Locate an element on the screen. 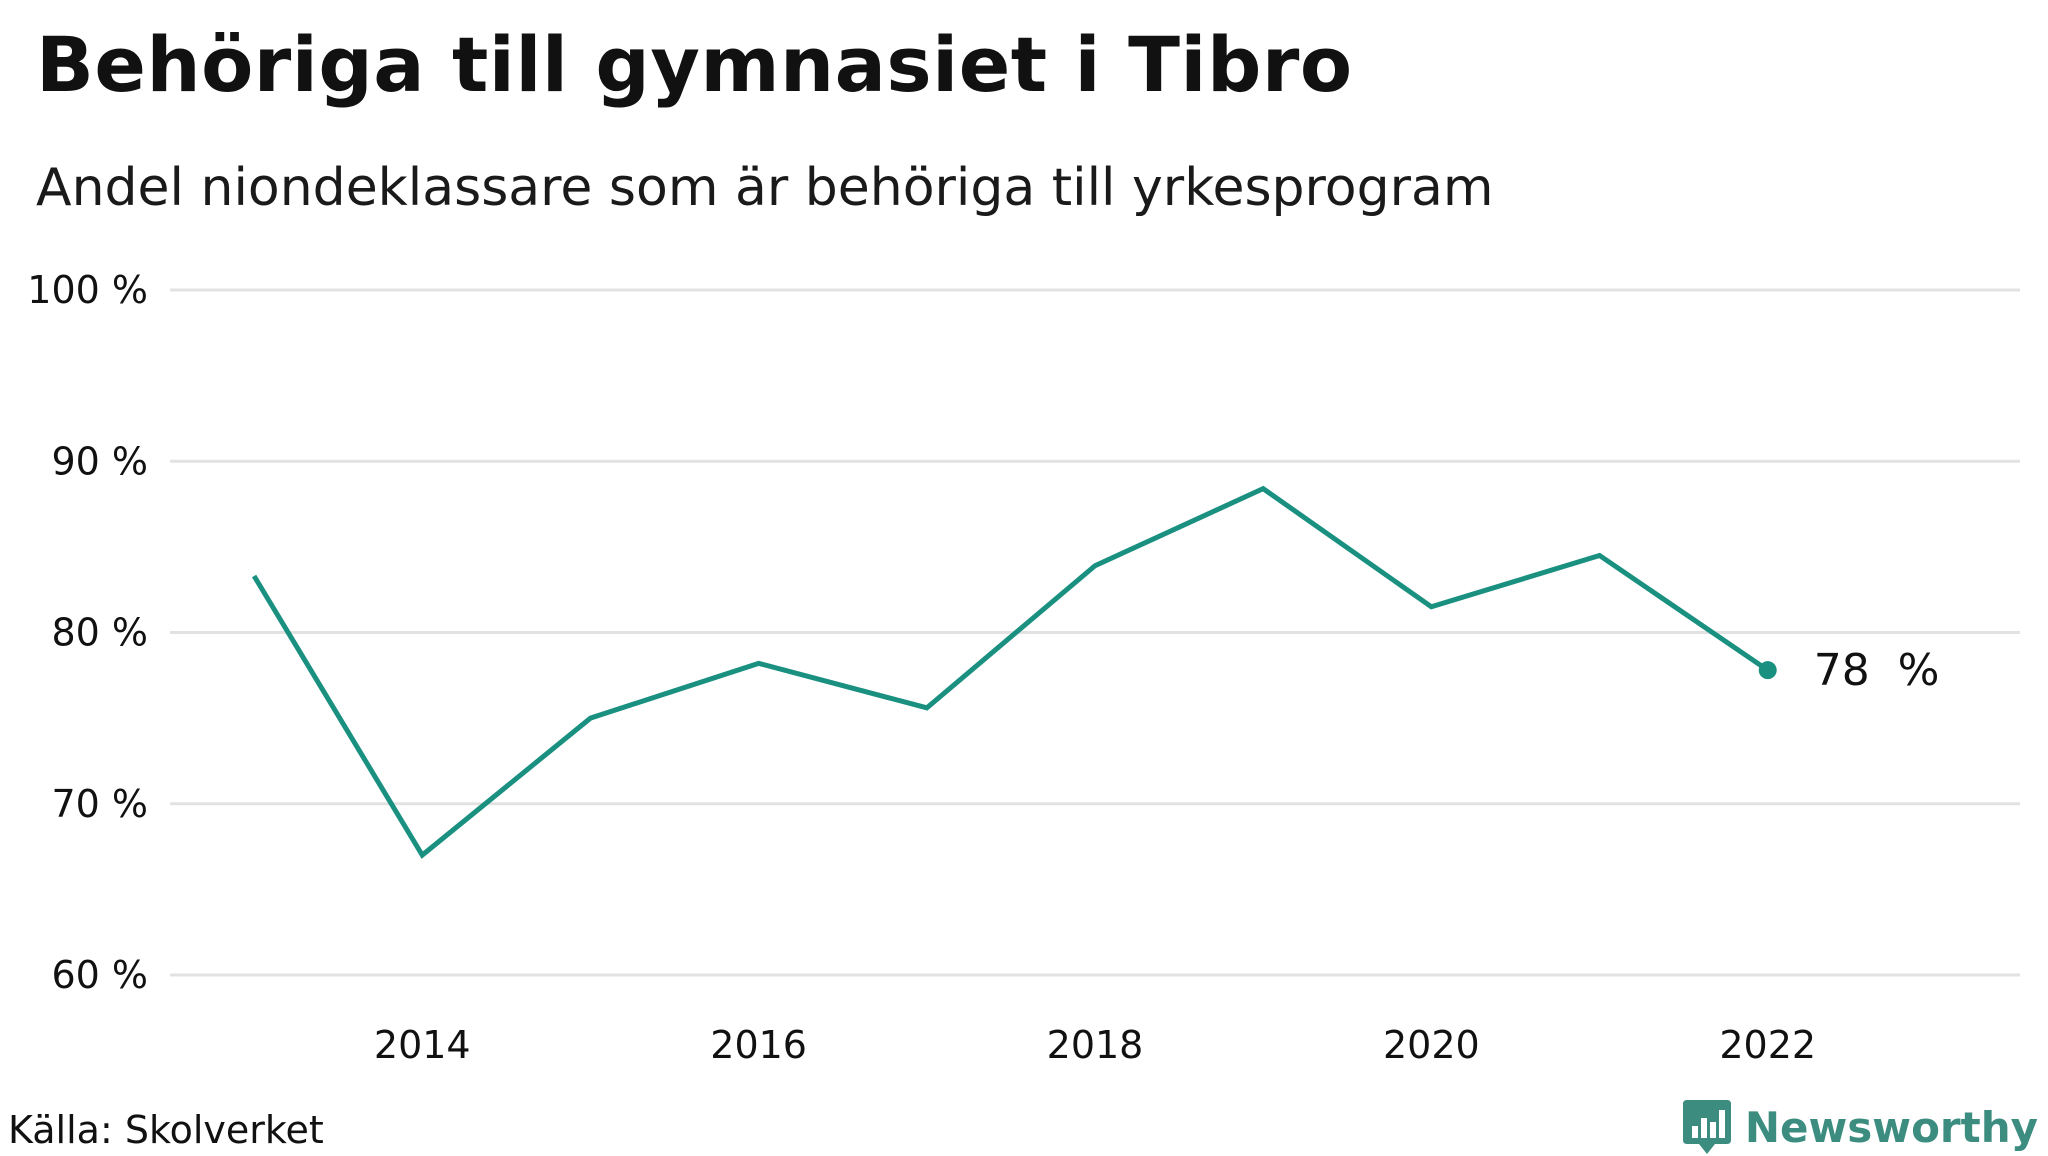 The image size is (2048, 1156). y-axis-ticks: 60 % 70 % 80 % 90 % 100 % is located at coordinates (87, 632).